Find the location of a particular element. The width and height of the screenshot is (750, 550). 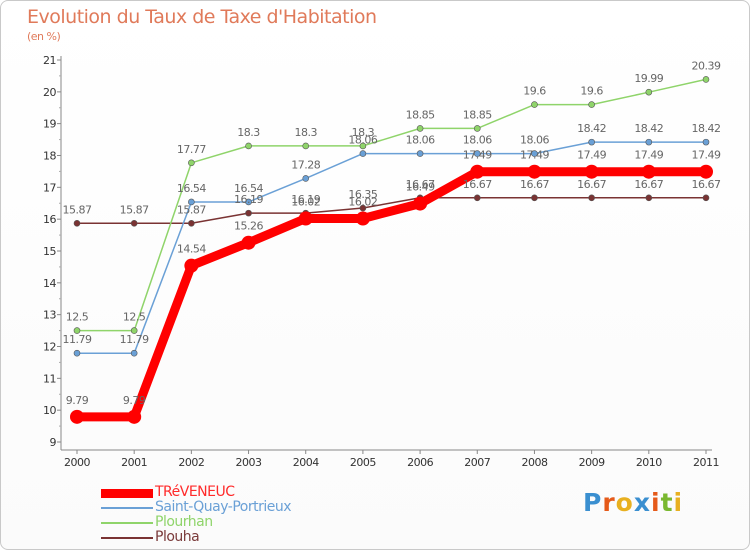

x-tick-label: 2009 is located at coordinates (592, 462).